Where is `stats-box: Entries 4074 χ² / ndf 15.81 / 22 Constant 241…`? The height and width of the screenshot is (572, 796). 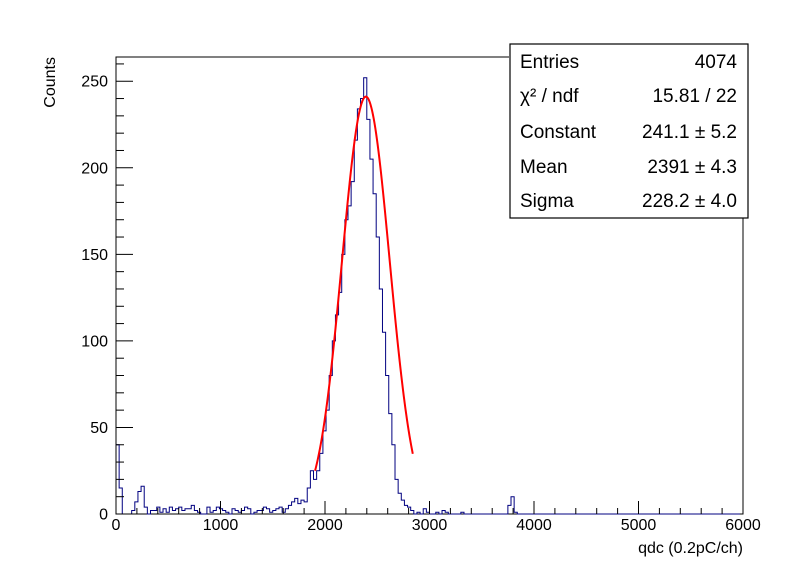 stats-box: Entries 4074 χ² / ndf 15.81 / 22 Constant 241… is located at coordinates (629, 131).